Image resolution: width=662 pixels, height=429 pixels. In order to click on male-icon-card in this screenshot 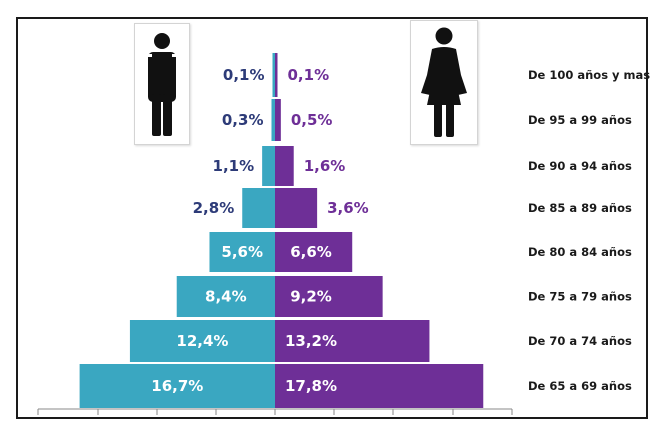, I will do `click(162, 84)`.